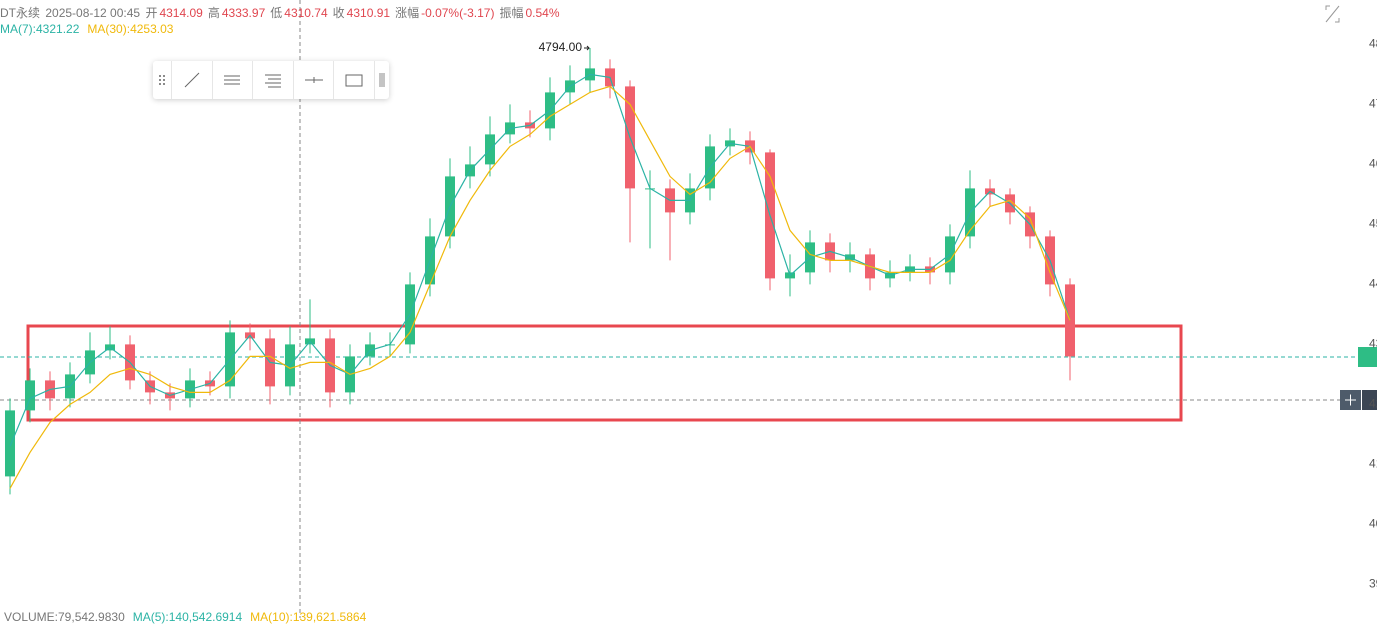 Image resolution: width=1377 pixels, height=624 pixels. I want to click on volume-ma: MA(5):140,542.6914, so click(187, 617).